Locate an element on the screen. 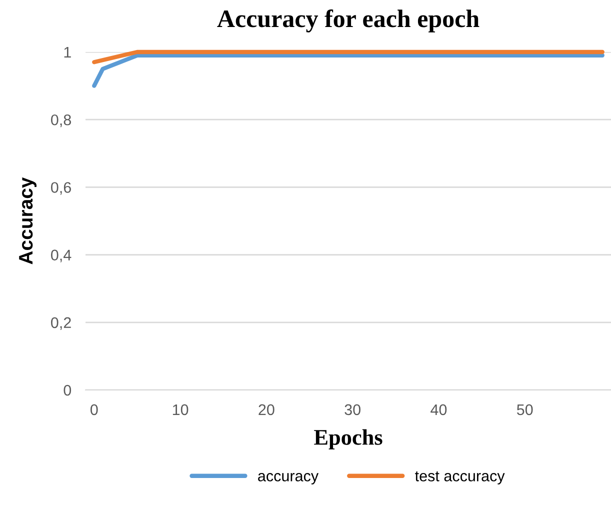  x-tick-label: 30 is located at coordinates (352, 410).